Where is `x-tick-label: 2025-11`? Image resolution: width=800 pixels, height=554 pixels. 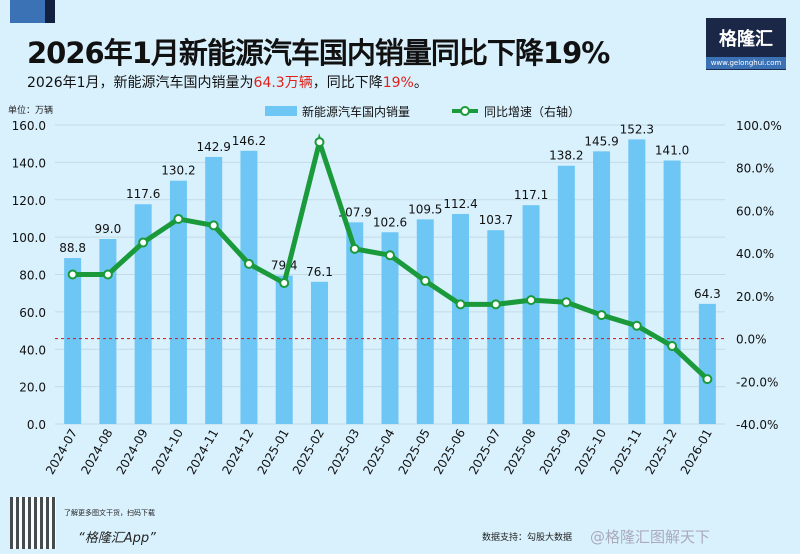 x-tick-label: 2025-11 is located at coordinates (625, 452).